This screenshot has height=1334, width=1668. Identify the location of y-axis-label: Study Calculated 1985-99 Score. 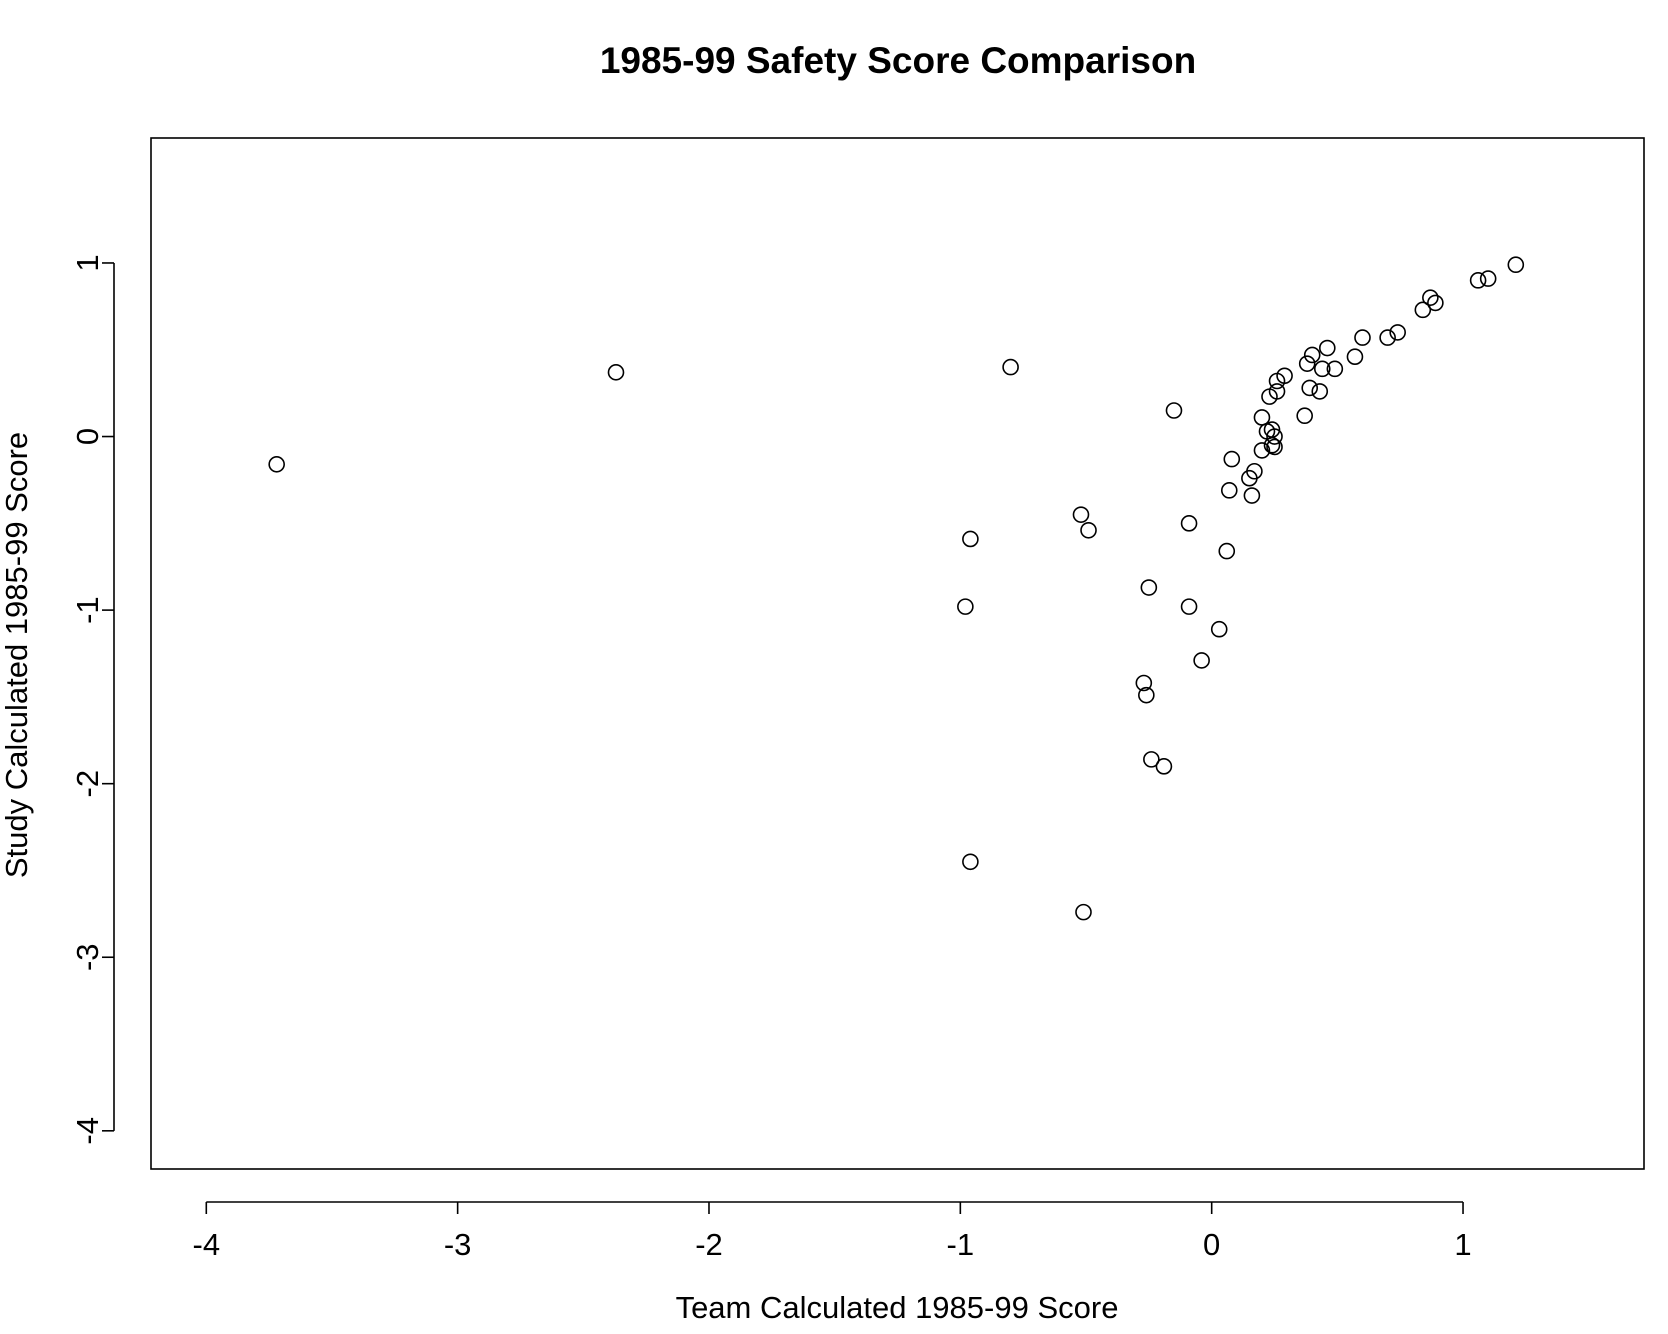
(17, 655).